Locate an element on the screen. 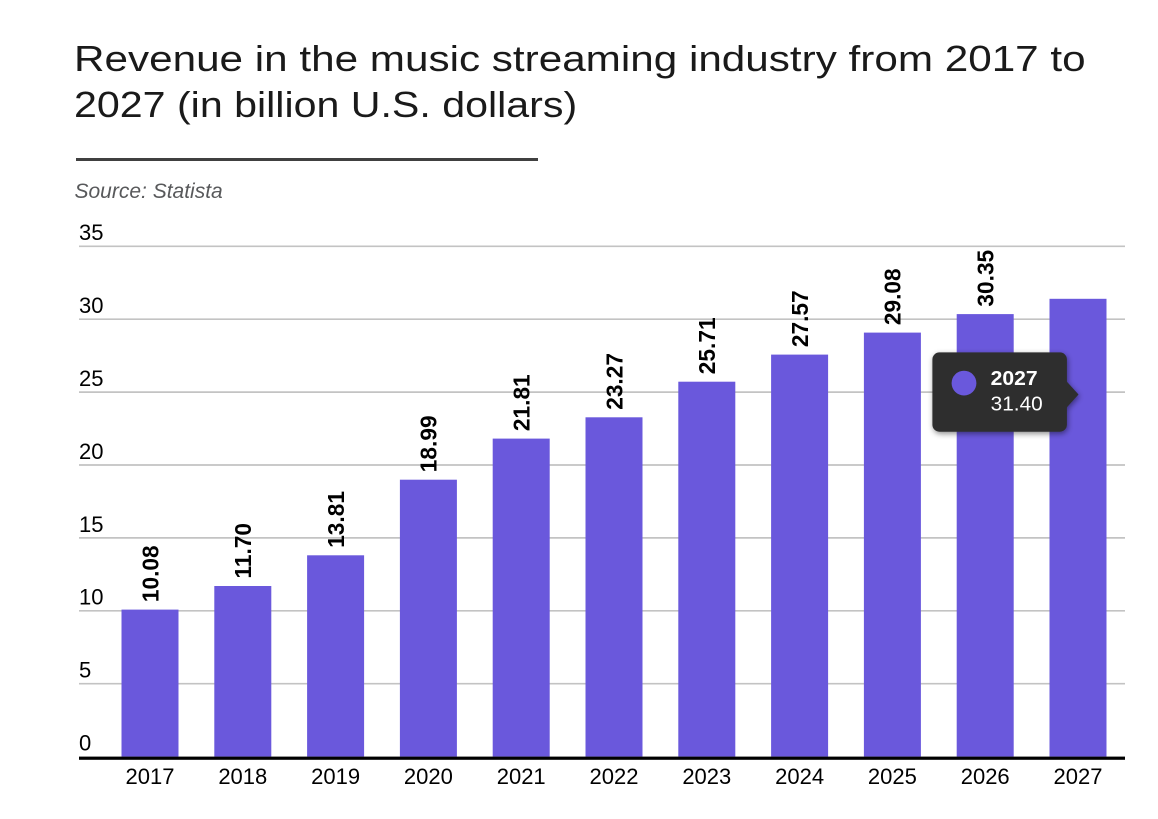 The height and width of the screenshot is (819, 1158). svg-text: 10.08 is located at coordinates (150, 573).